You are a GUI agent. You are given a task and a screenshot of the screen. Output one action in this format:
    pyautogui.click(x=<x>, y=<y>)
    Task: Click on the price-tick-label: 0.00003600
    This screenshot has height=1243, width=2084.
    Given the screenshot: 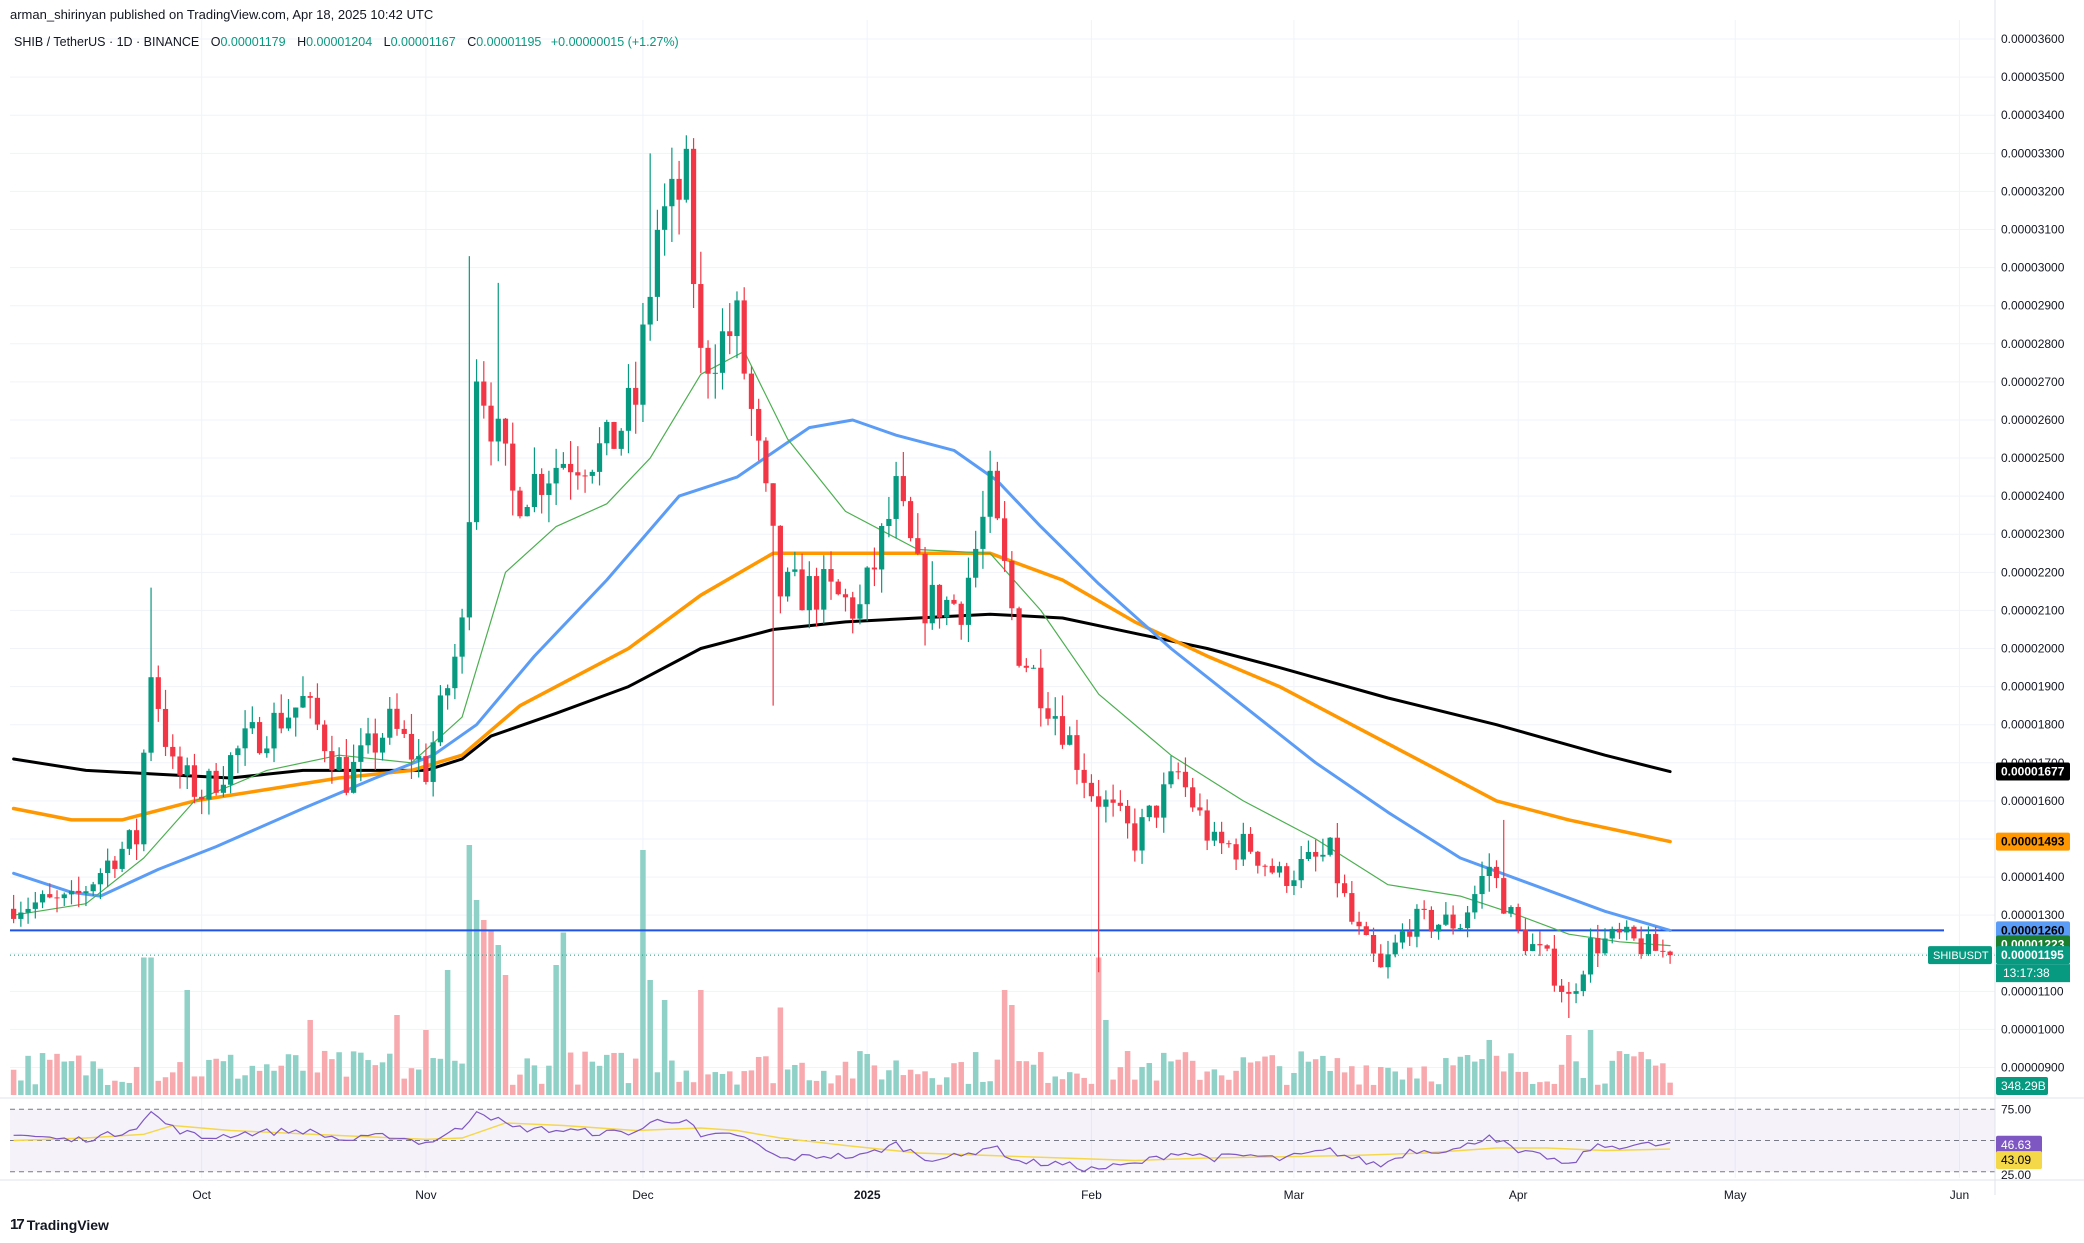 What is the action you would take?
    pyautogui.click(x=2033, y=39)
    